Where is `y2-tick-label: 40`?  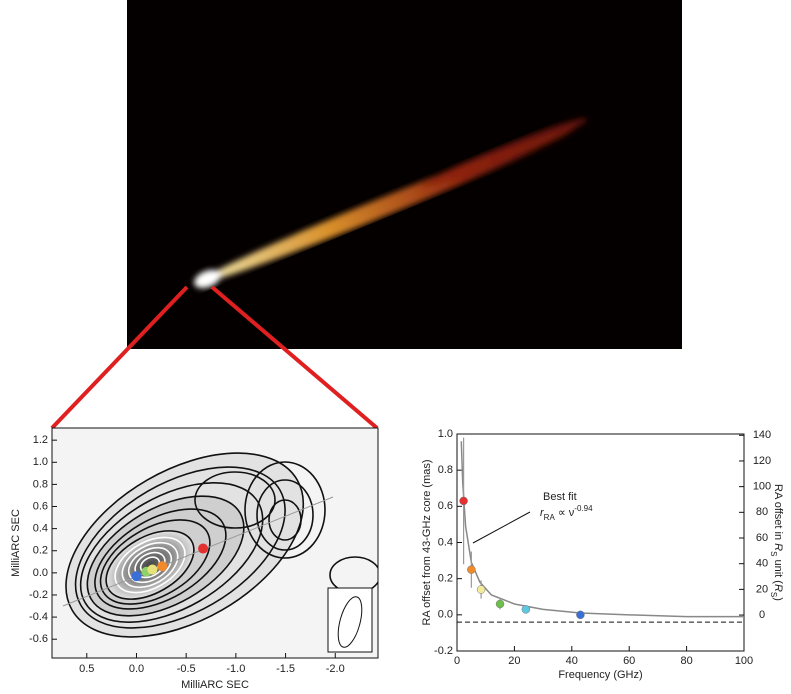 y2-tick-label: 40 is located at coordinates (762, 564).